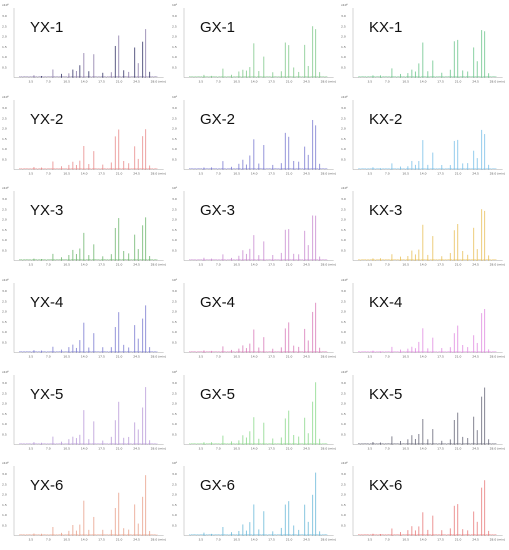 The width and height of the screenshot is (509, 550). I want to click on panel-label: YX-3, so click(46, 210).